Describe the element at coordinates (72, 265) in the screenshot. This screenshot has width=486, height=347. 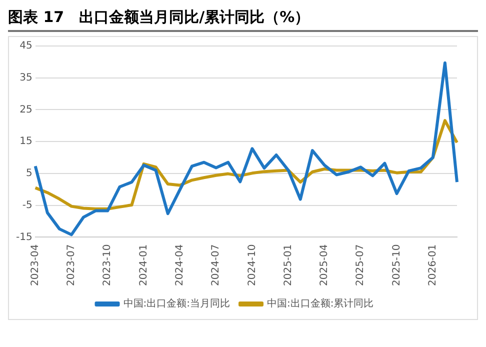
I see `x-tick-label: 2023-07` at that location.